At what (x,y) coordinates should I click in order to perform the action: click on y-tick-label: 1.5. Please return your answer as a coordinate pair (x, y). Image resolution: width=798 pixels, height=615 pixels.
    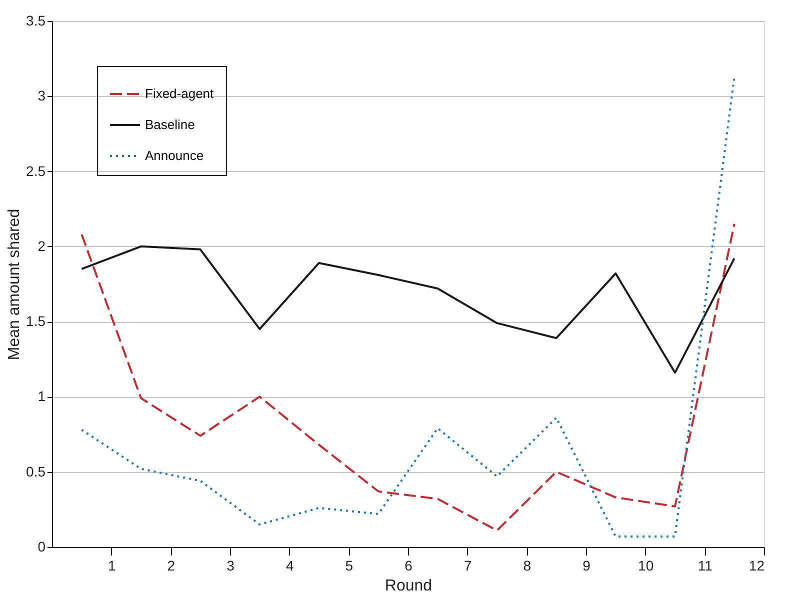
    Looking at the image, I should click on (36, 321).